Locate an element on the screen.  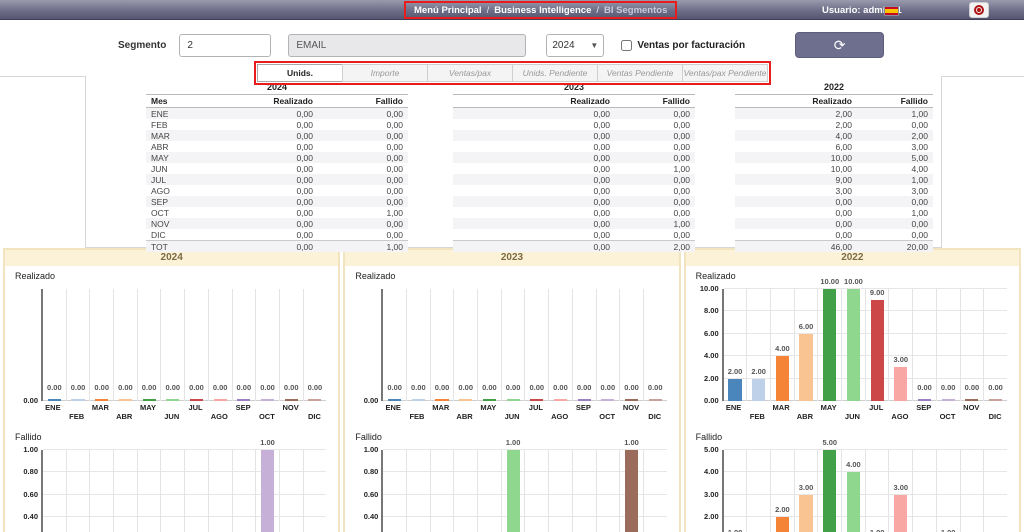
tab-importe: Importe is located at coordinates (385, 73).